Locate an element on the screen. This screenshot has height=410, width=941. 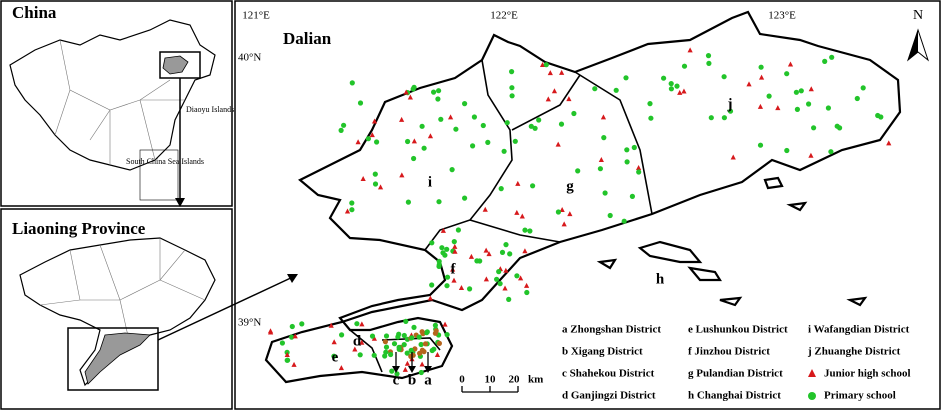
island-label: Diaoyu Islands is located at coordinates (210, 109).